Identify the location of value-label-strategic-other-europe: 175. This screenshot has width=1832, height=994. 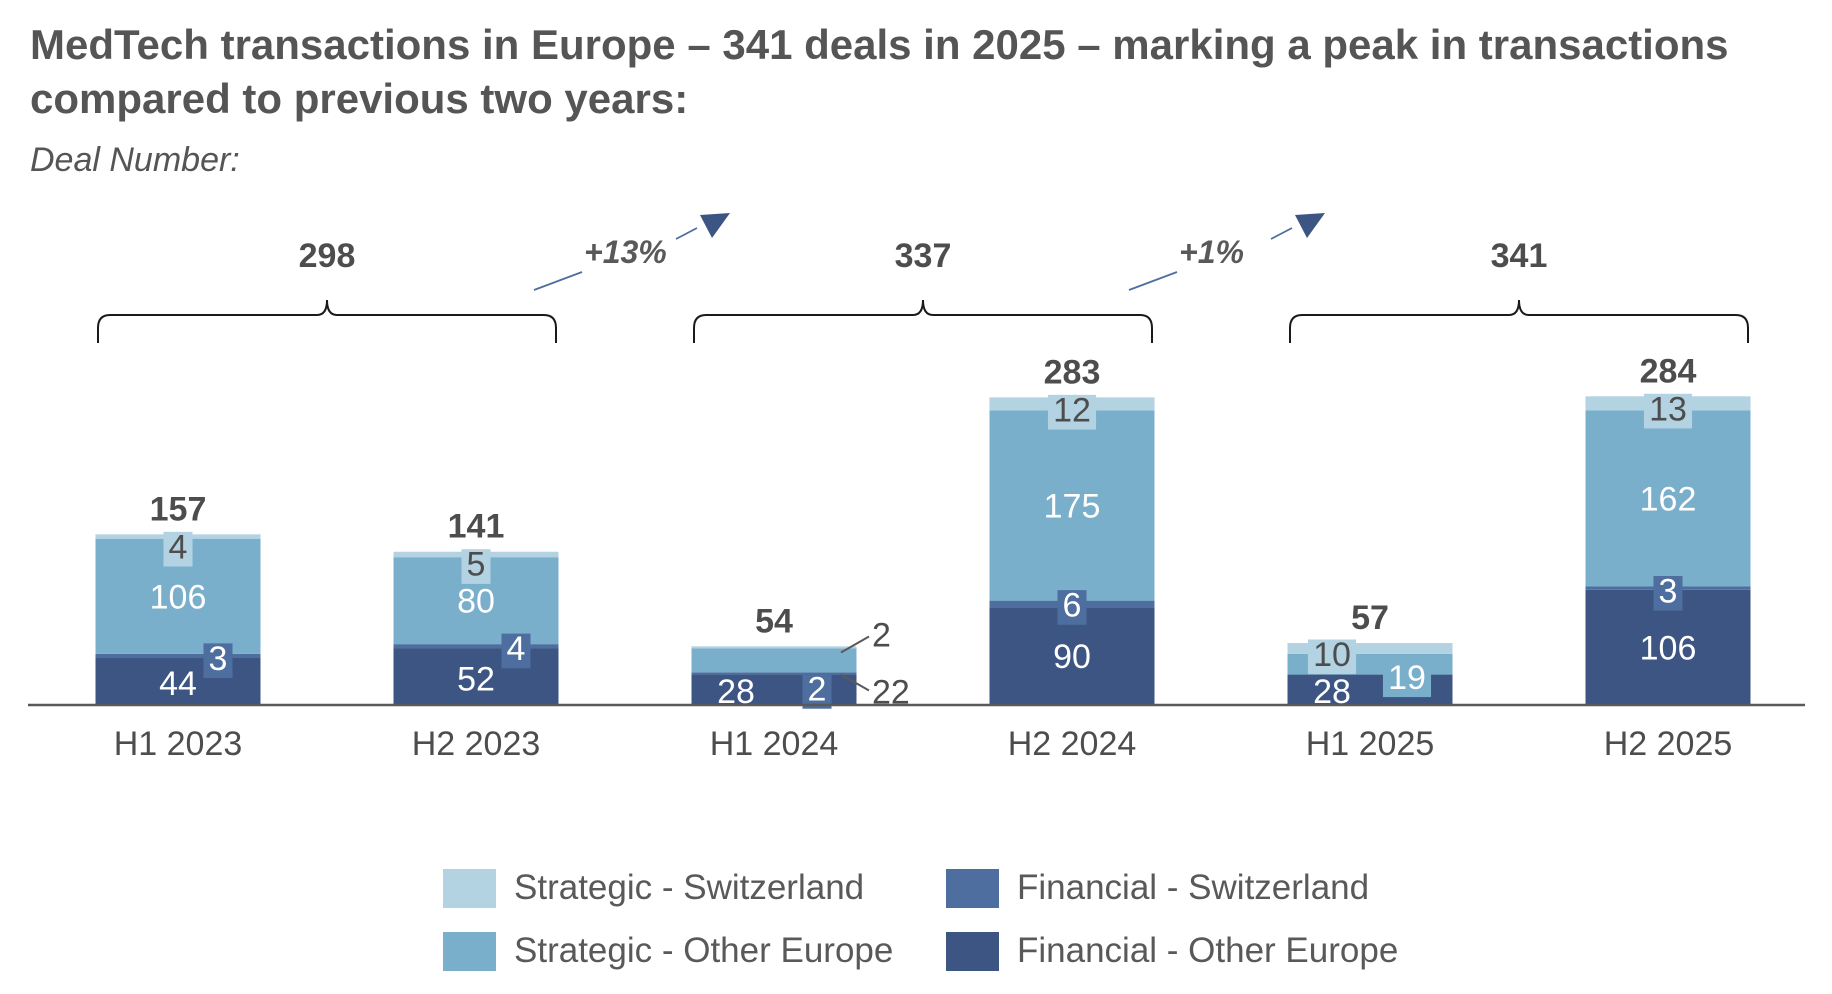
(1072, 507).